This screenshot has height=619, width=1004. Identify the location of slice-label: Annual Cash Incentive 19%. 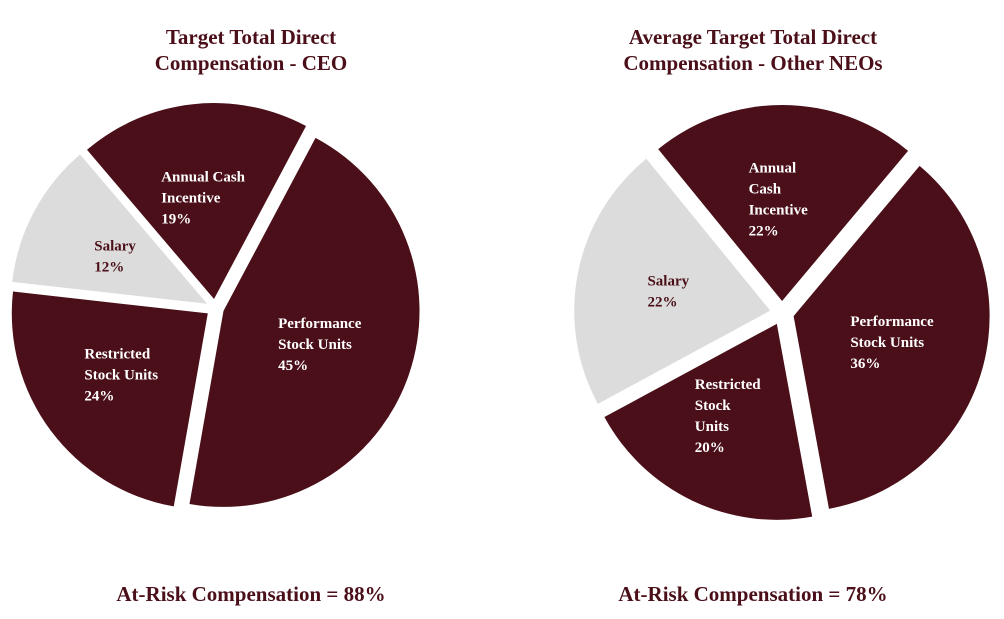
(203, 199).